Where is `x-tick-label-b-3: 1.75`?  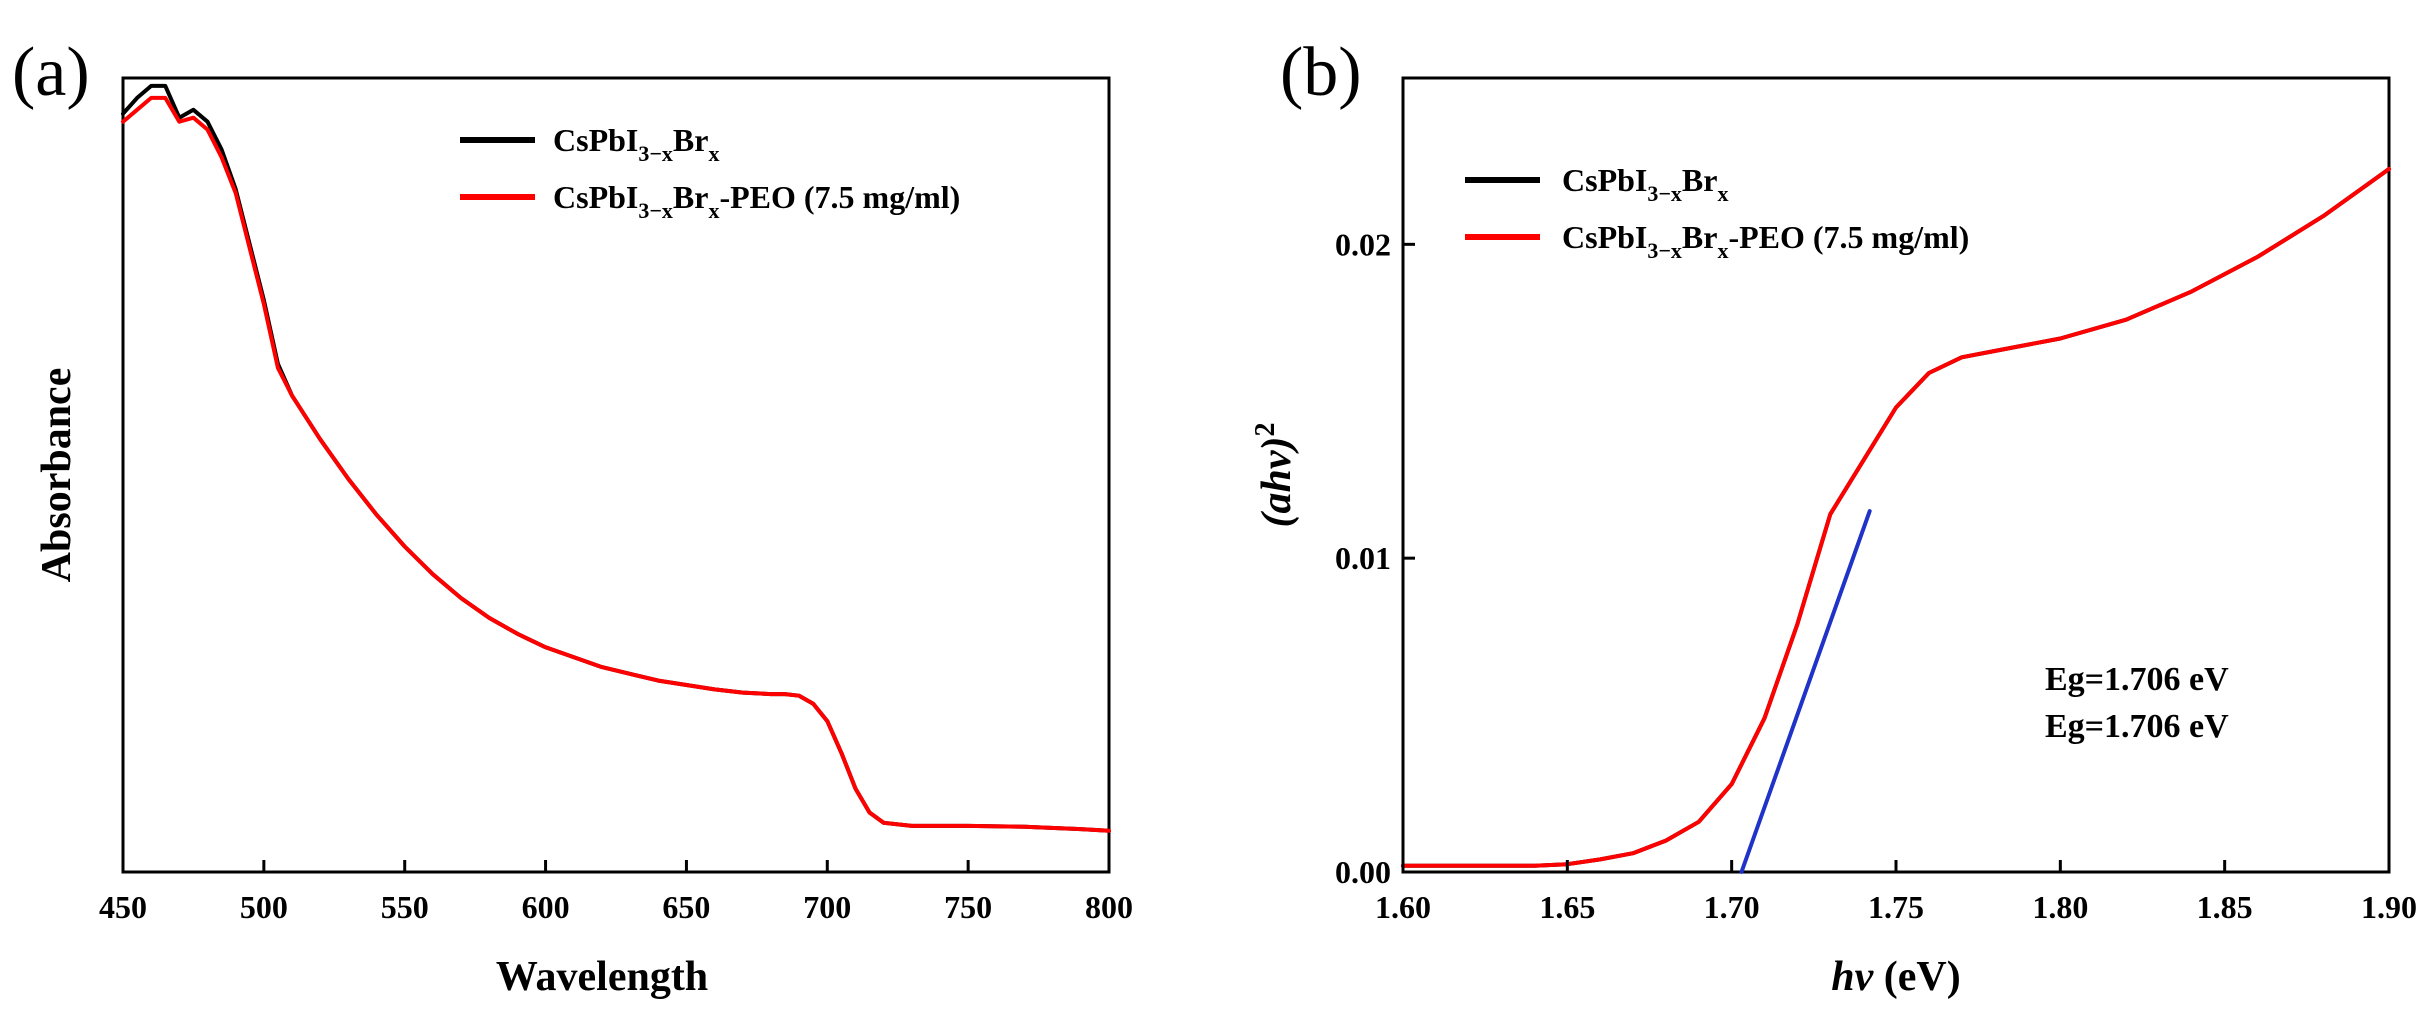 x-tick-label-b-3: 1.75 is located at coordinates (1896, 907).